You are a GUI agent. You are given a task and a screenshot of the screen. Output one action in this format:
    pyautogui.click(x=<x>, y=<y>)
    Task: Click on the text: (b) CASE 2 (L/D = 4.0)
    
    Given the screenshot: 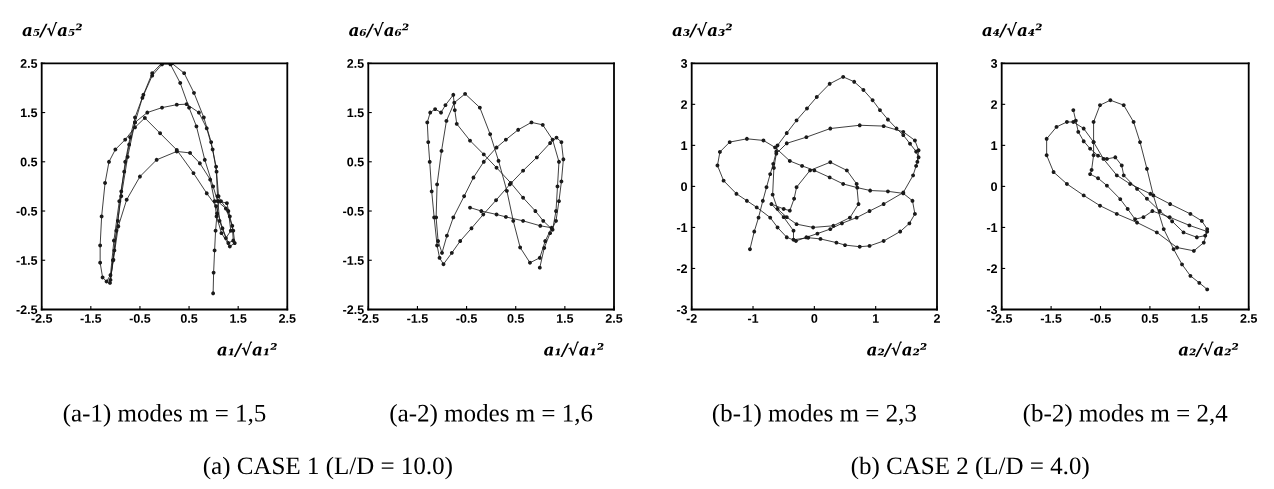 What is the action you would take?
    pyautogui.click(x=970, y=468)
    